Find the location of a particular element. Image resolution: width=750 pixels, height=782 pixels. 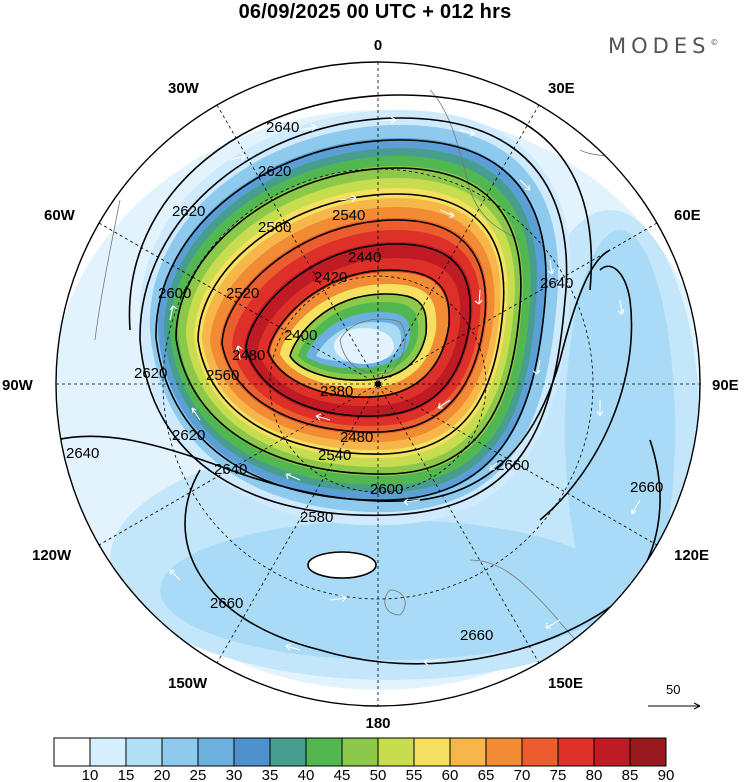

legend-tick-label: 55 is located at coordinates (414, 774).